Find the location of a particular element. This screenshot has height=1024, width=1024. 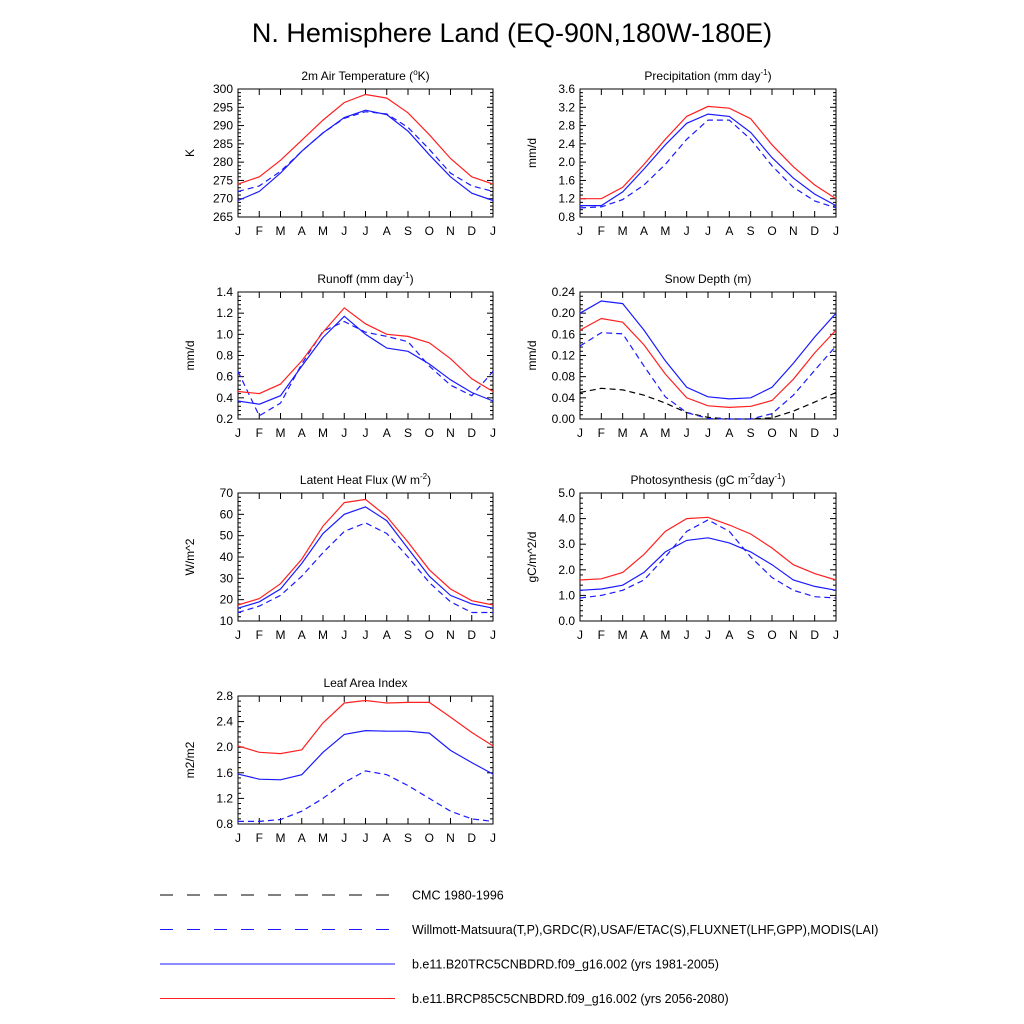

y-tick-label: 0.0 is located at coordinates (566, 621).